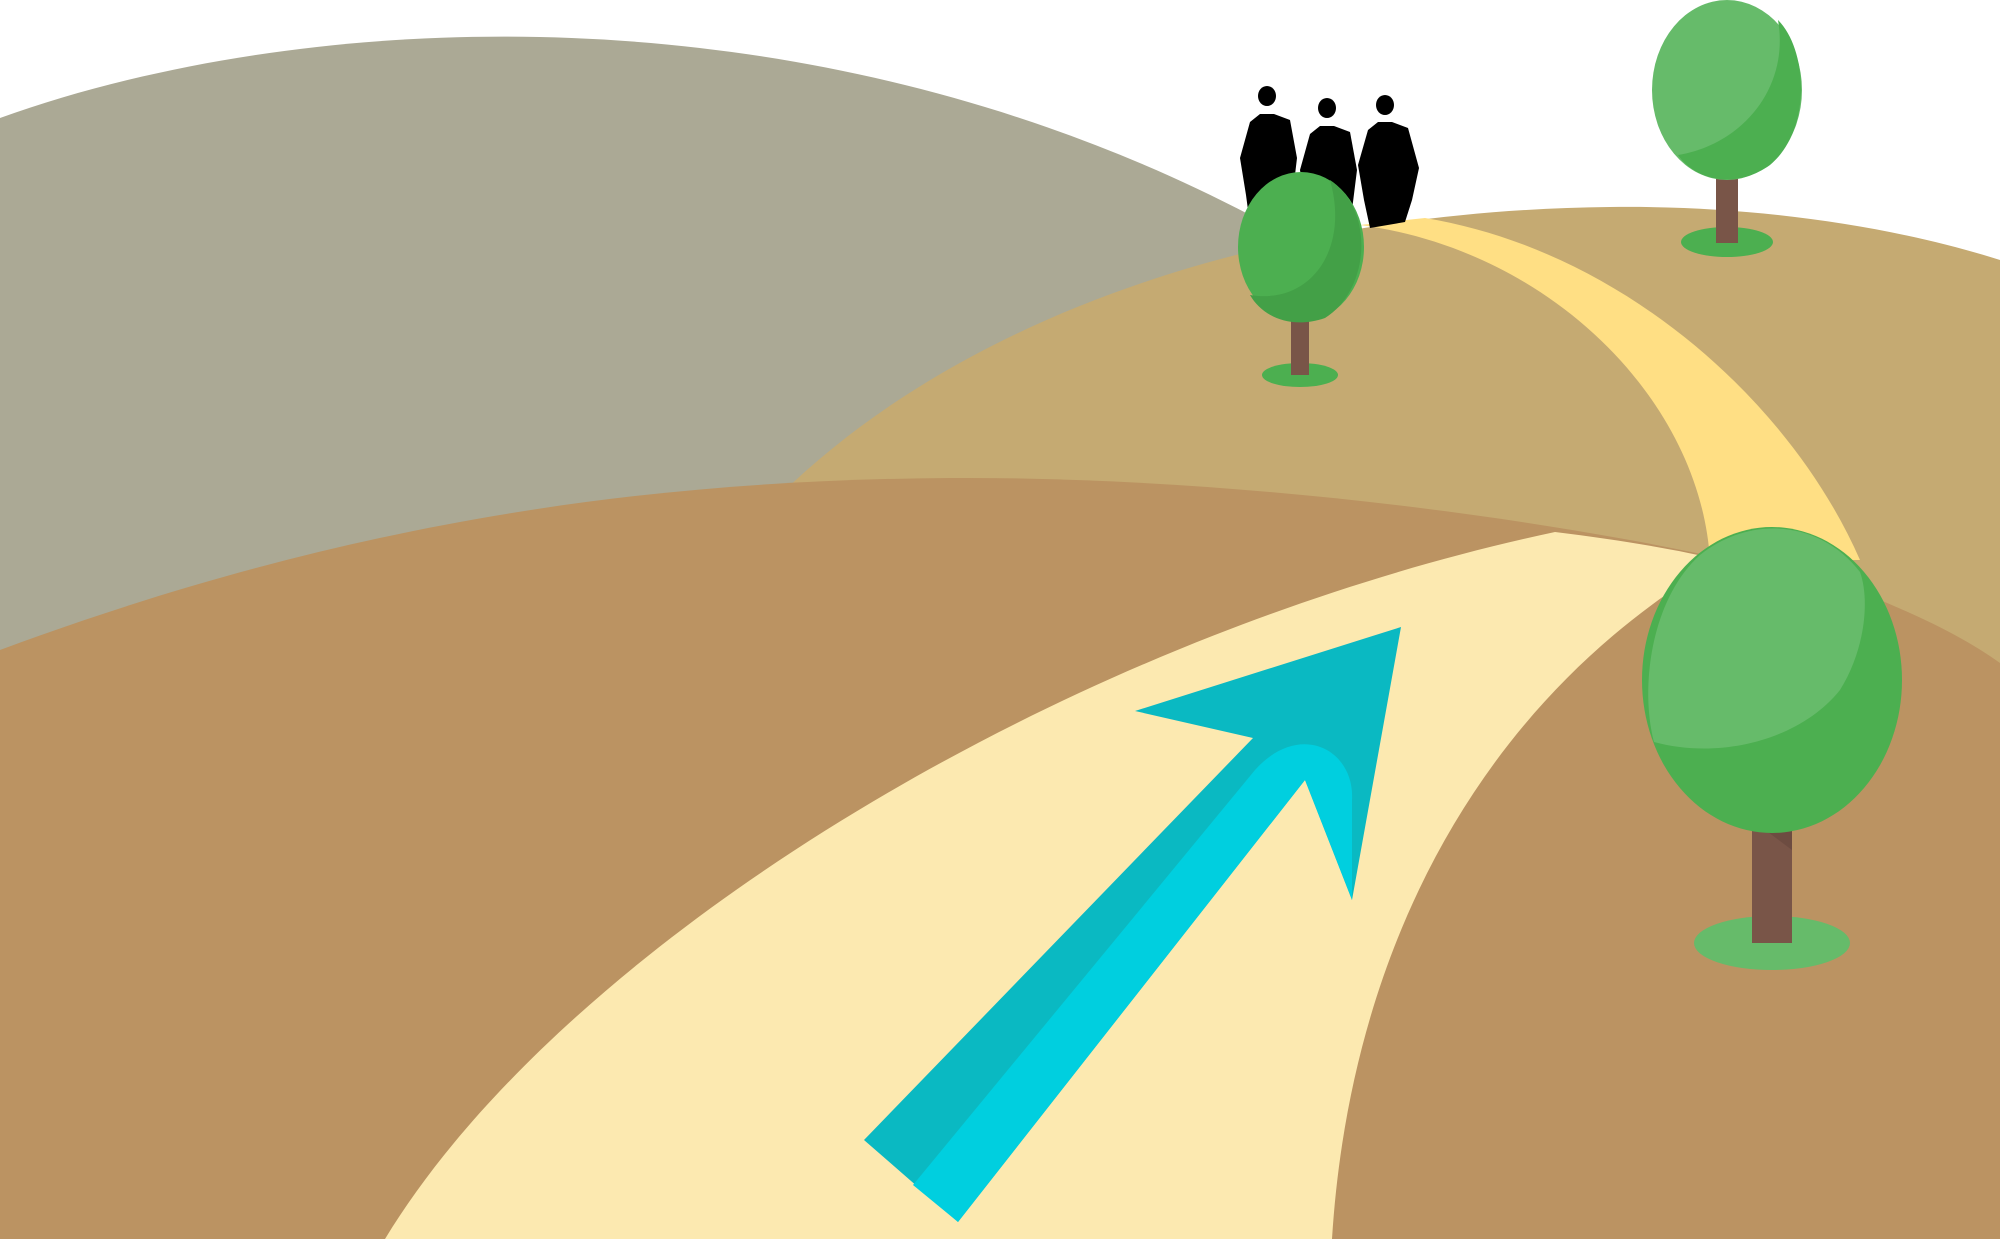  What do you see at coordinates (1133, 983) in the screenshot?
I see `arrow-highlight` at bounding box center [1133, 983].